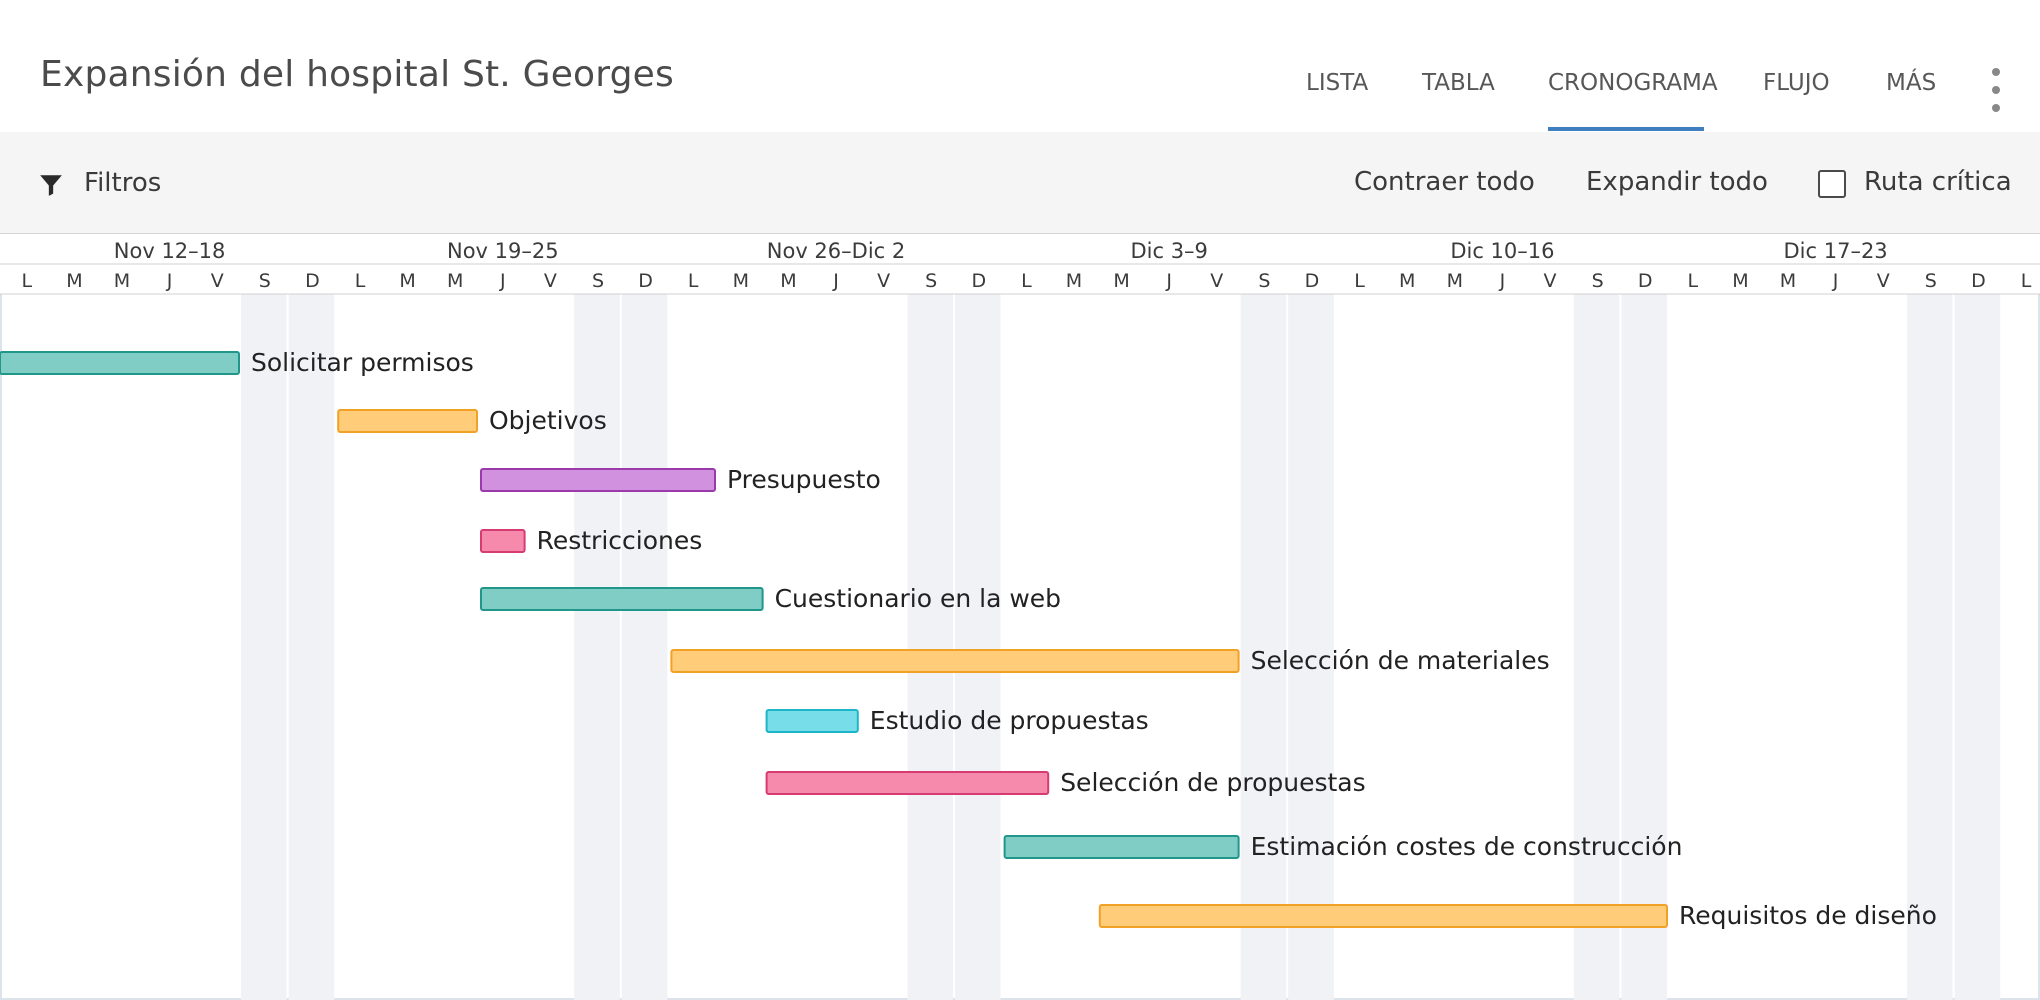 Image resolution: width=2040 pixels, height=1000 pixels. What do you see at coordinates (548, 420) in the screenshot?
I see `task-label: Objetivos` at bounding box center [548, 420].